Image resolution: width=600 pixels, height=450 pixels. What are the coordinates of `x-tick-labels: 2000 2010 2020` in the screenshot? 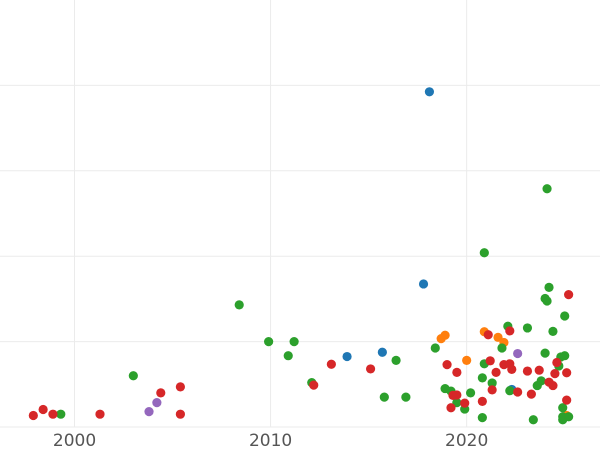 It's located at (270, 440).